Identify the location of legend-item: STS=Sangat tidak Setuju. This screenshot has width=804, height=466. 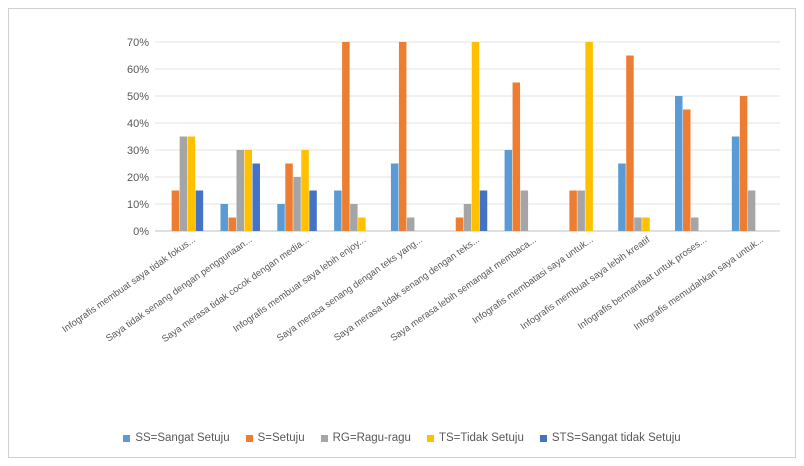
(610, 438).